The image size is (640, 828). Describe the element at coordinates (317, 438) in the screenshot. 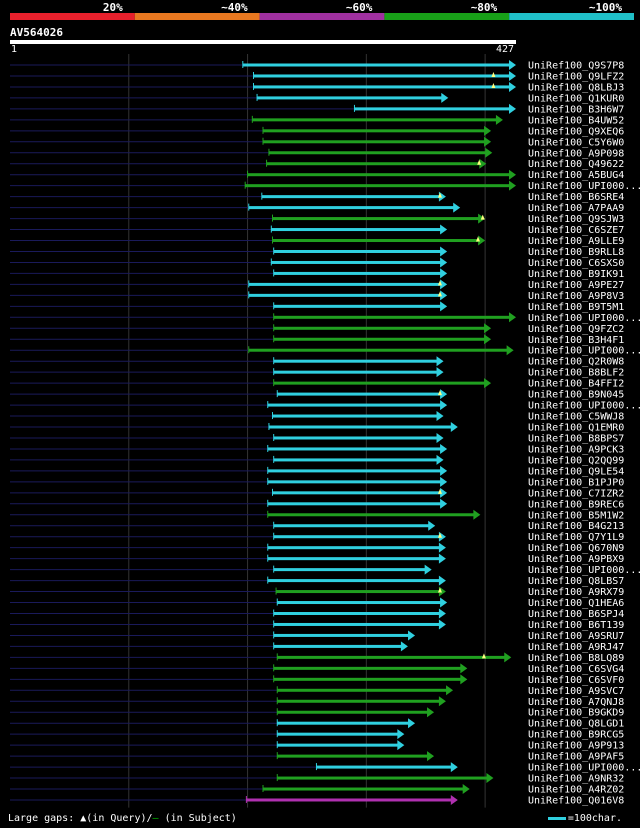

I see `hit-row: UniRef100_B8BPS7` at that location.